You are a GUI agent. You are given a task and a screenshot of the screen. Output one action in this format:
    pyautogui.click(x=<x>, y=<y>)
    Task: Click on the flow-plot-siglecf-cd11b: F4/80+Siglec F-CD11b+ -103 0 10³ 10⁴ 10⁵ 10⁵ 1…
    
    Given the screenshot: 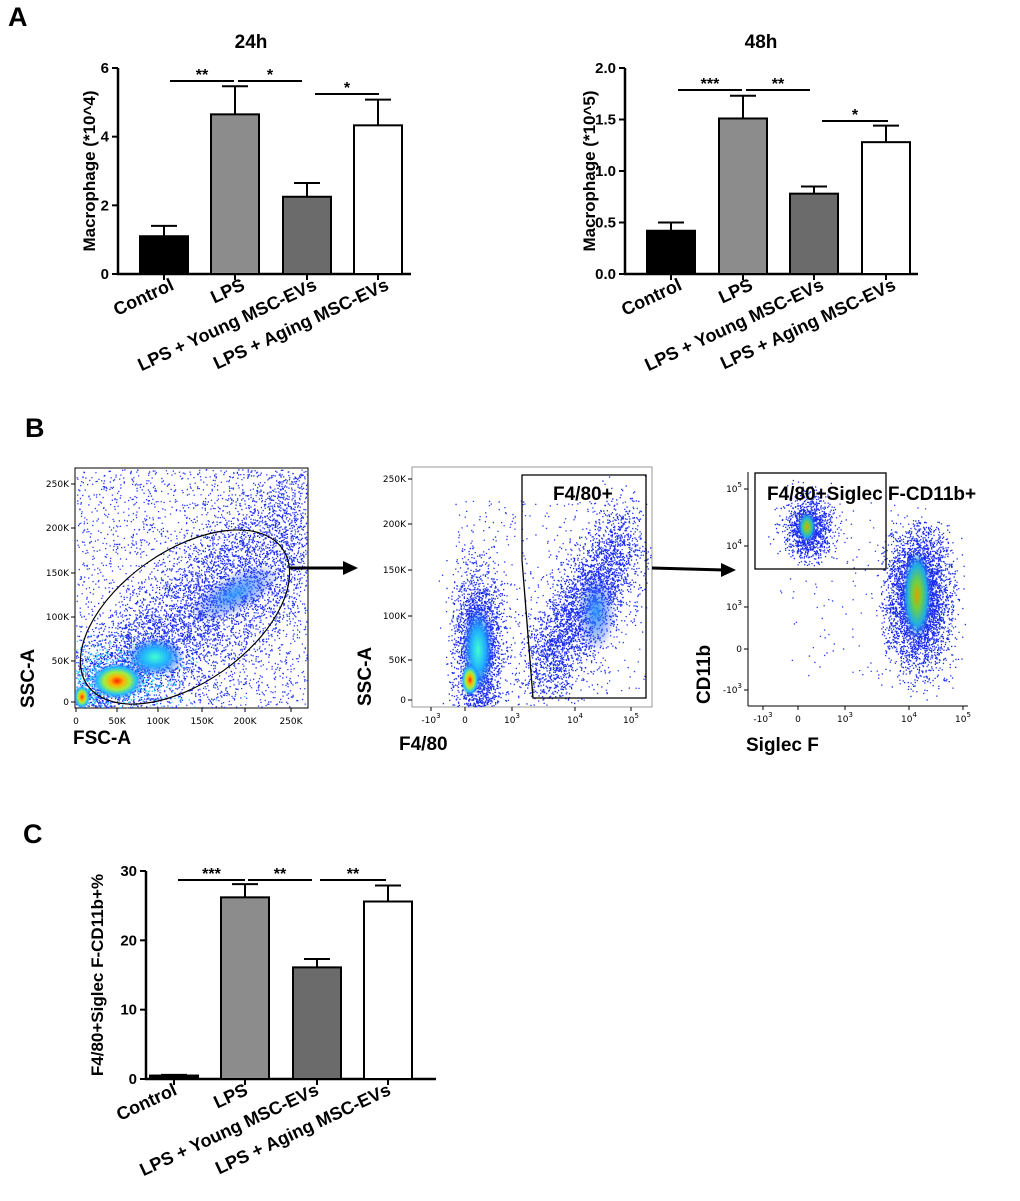 What is the action you would take?
    pyautogui.click(x=835, y=614)
    